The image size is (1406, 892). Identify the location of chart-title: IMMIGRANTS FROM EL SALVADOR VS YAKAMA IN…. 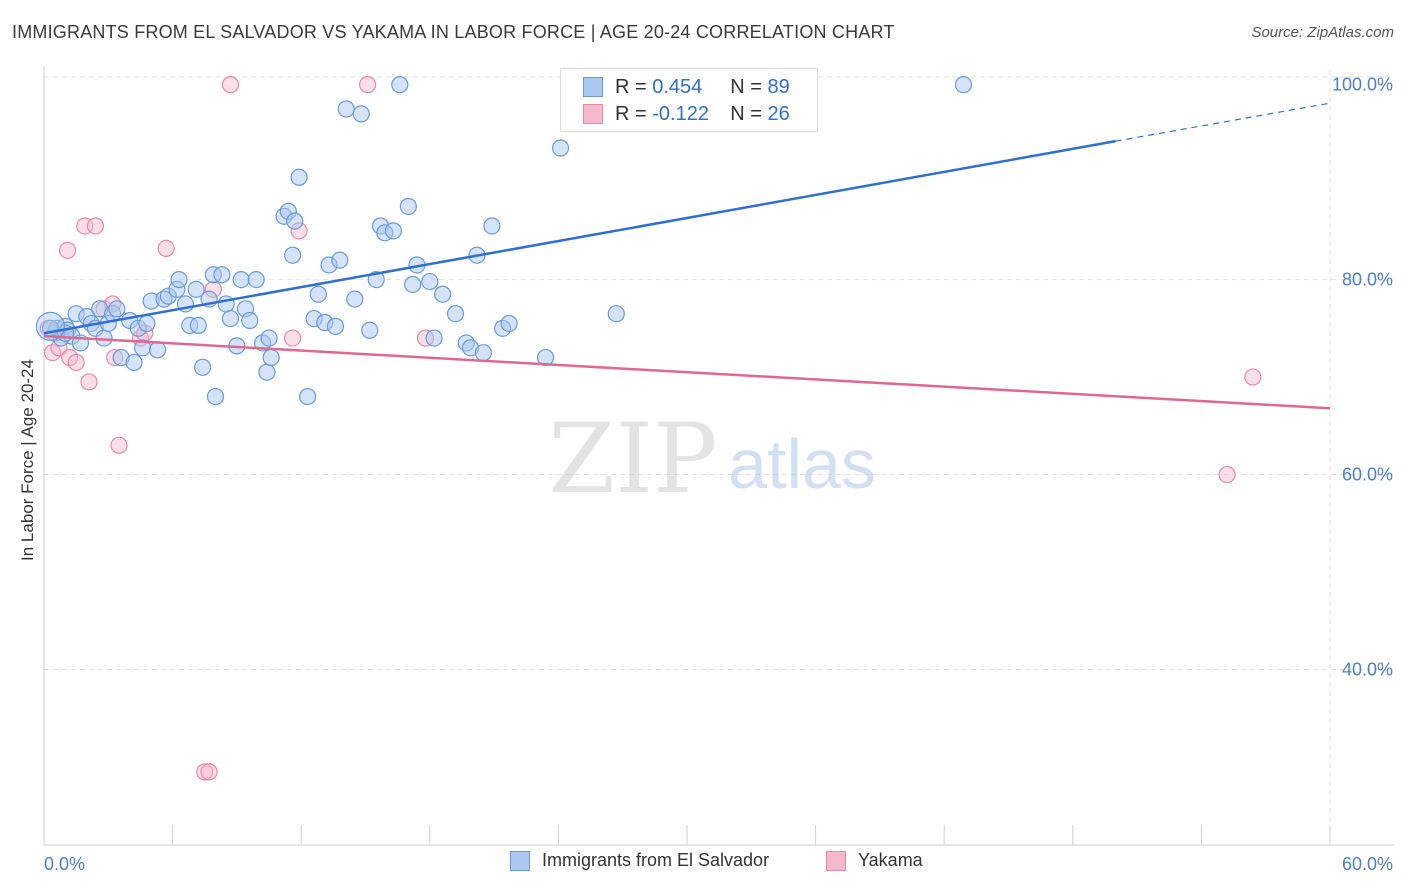
(453, 32).